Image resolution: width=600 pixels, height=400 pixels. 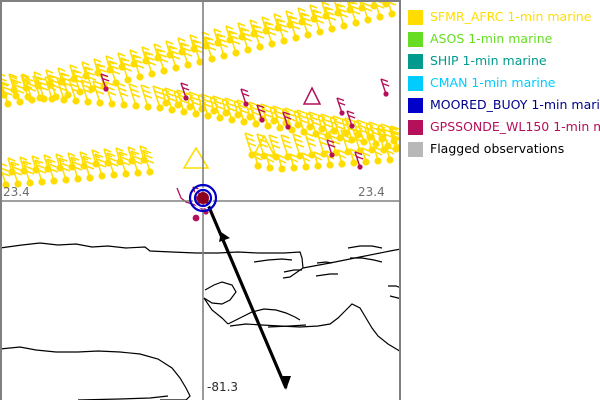 I want to click on latitude-label-right: 23.4, so click(x=371, y=192).